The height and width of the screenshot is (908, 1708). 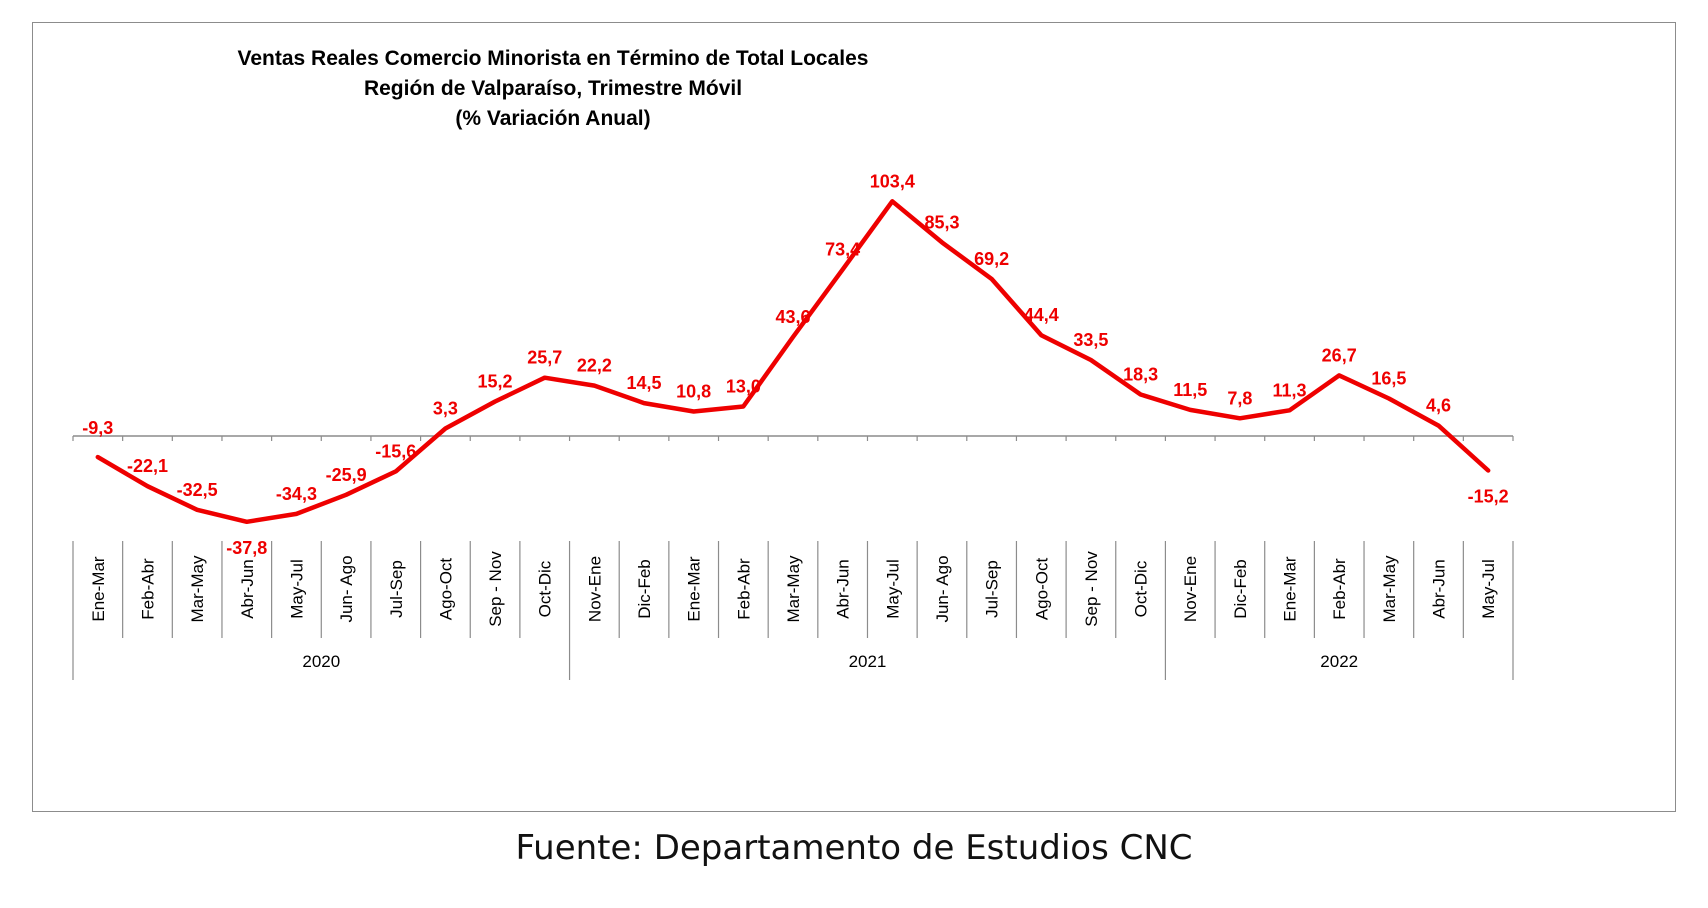 I want to click on data-label: -32,5, so click(x=197, y=490).